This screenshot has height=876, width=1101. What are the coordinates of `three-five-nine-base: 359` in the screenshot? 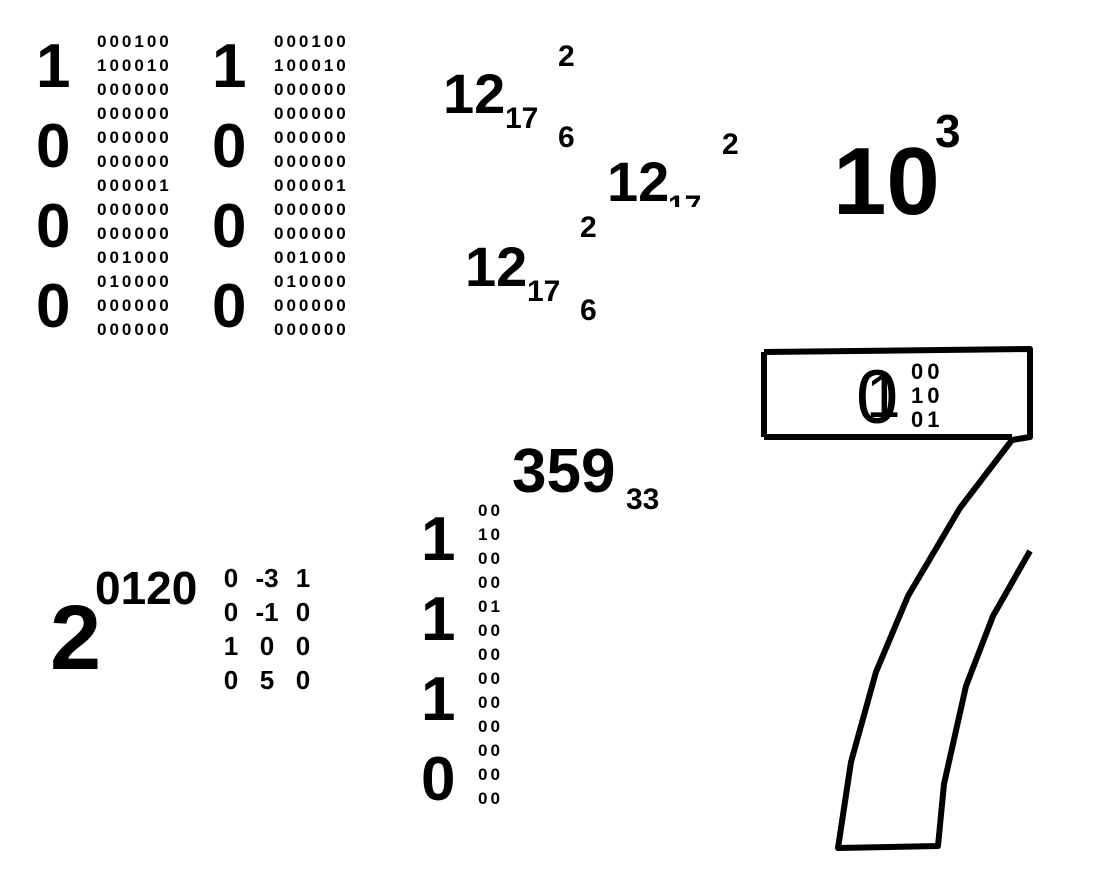 It's located at (564, 471).